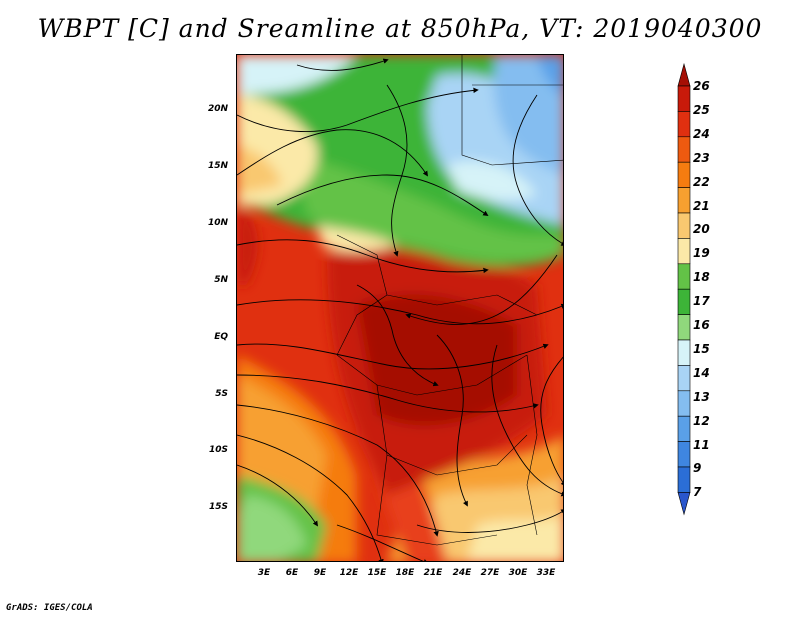 The image size is (800, 618). I want to click on lon-label-21e: 21E, so click(433, 573).